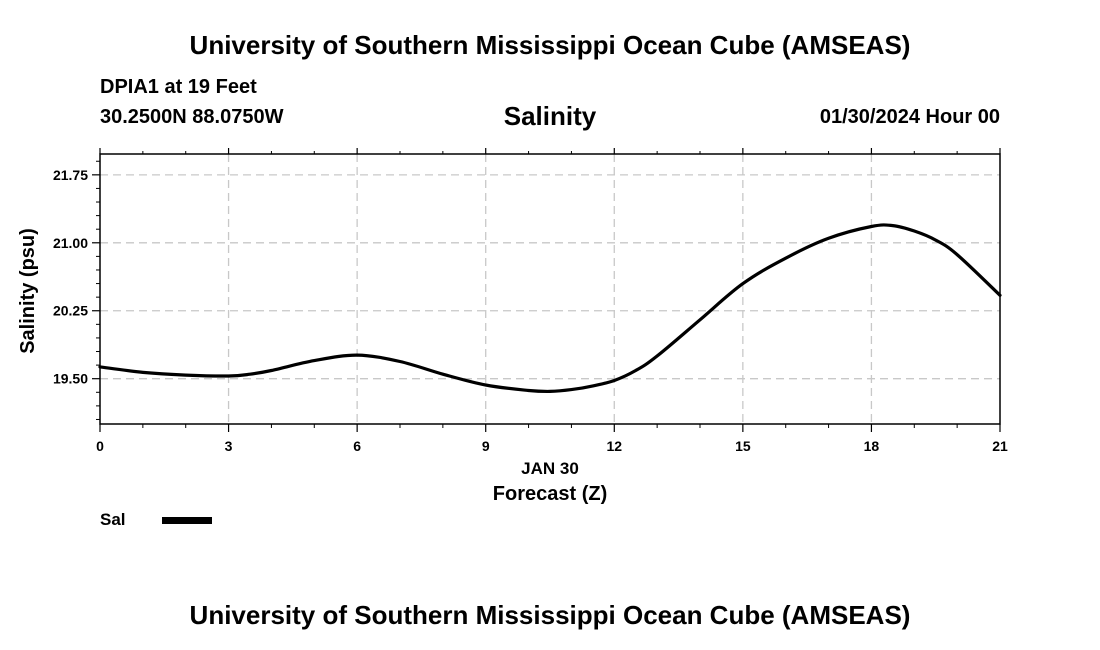 The height and width of the screenshot is (650, 1100). What do you see at coordinates (550, 116) in the screenshot?
I see `chart-subtitle: Salinity` at bounding box center [550, 116].